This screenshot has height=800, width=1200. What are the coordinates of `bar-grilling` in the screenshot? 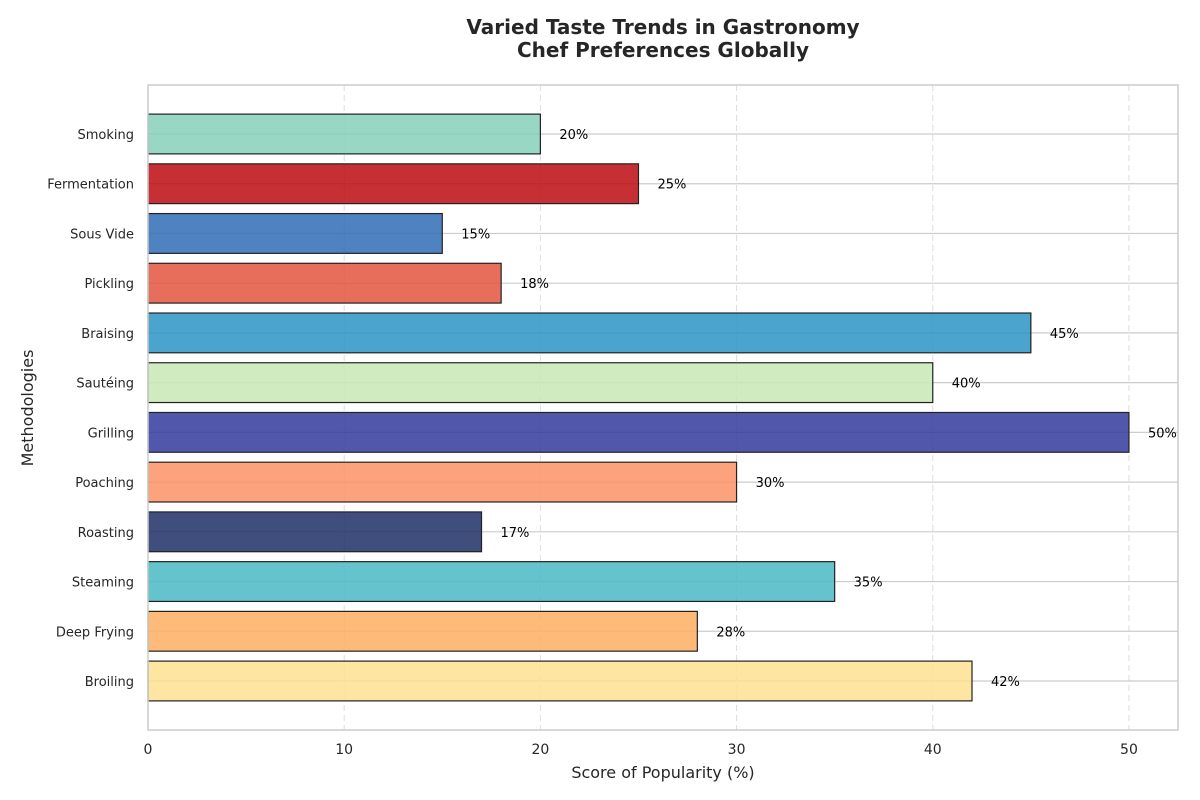 It's located at (638, 432).